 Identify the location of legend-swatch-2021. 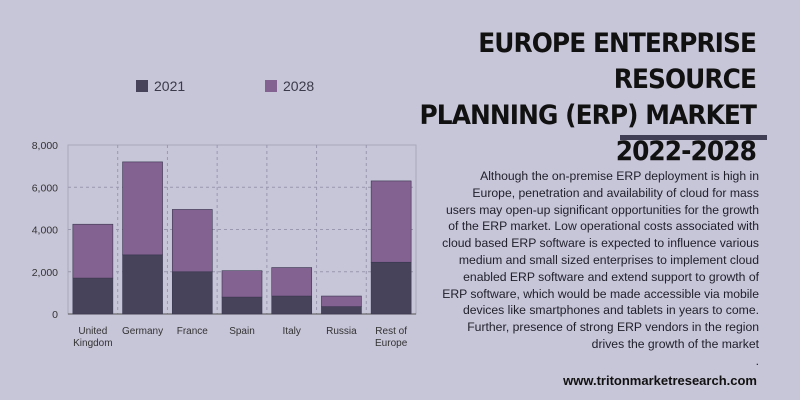
(142, 86).